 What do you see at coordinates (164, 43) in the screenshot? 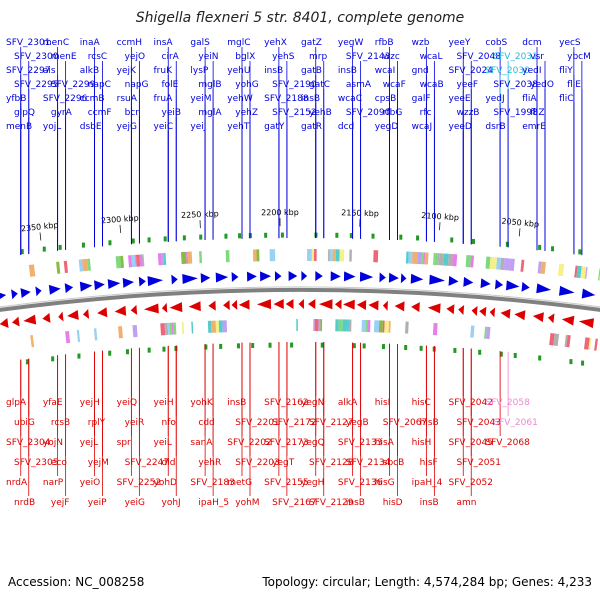
I see `gene-label: insA` at bounding box center [164, 43].